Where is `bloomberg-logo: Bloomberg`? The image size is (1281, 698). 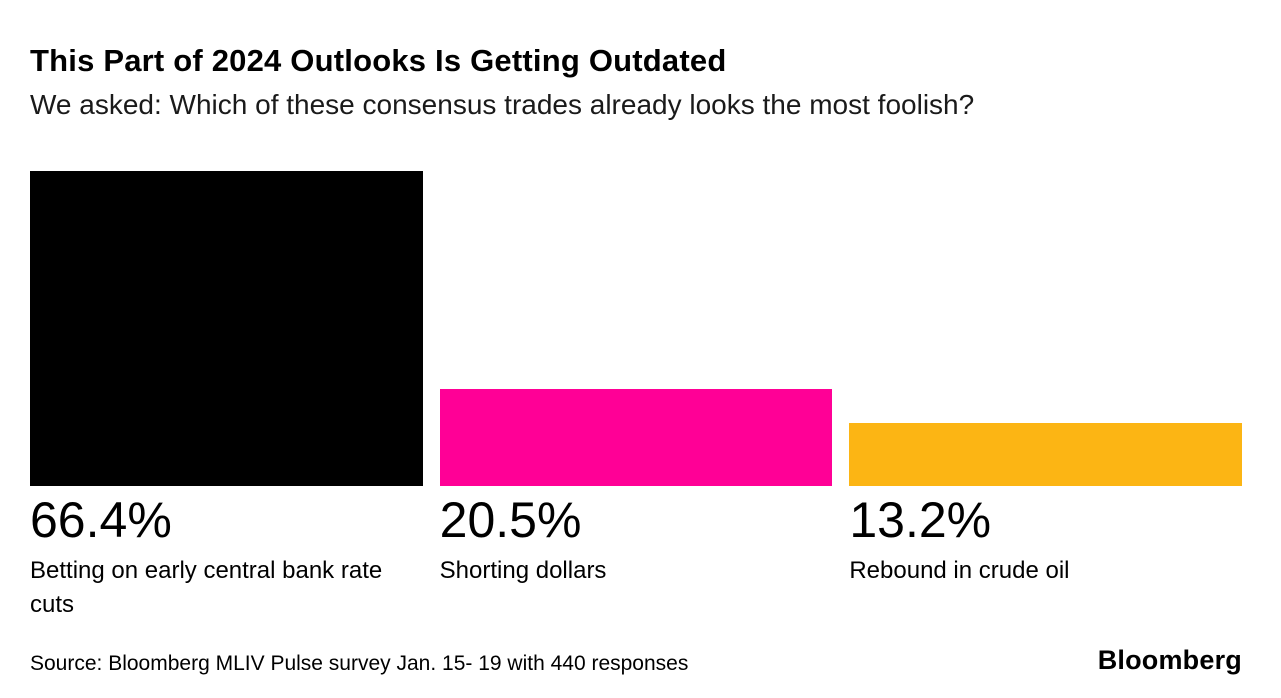 bloomberg-logo: Bloomberg is located at coordinates (1169, 660).